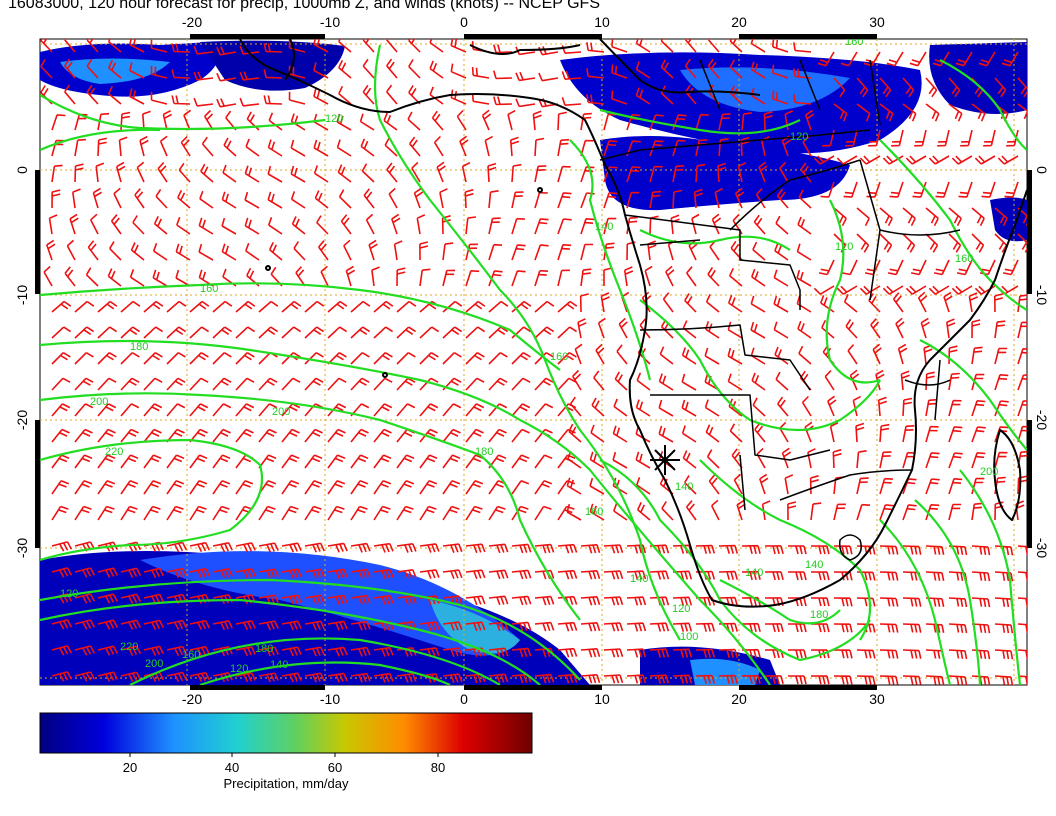 Image resolution: width=1056 pixels, height=816 pixels. What do you see at coordinates (130, 767) in the screenshot?
I see `colorbar-tick-label: 20` at bounding box center [130, 767].